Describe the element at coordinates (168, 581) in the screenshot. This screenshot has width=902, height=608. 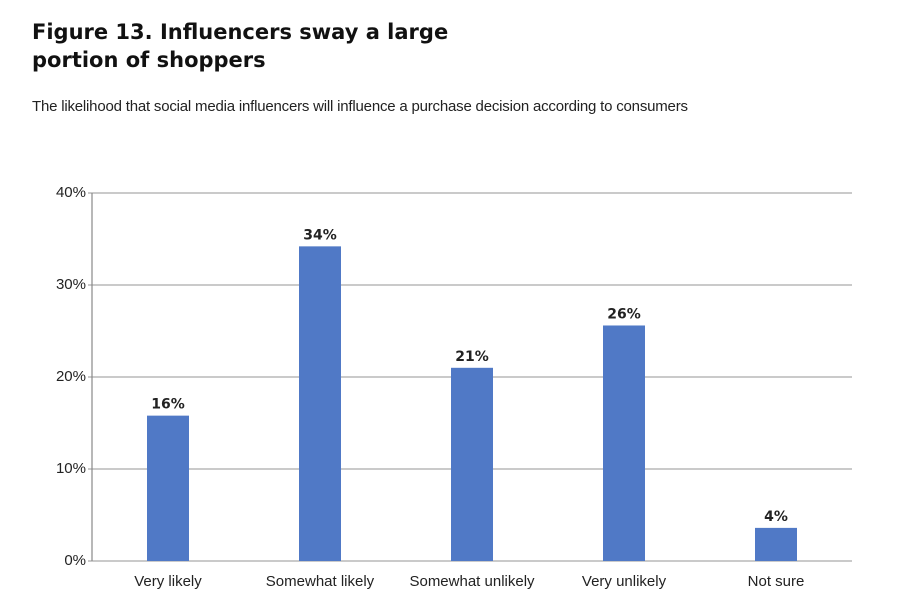
I see `x-tick-label: Very likely` at that location.